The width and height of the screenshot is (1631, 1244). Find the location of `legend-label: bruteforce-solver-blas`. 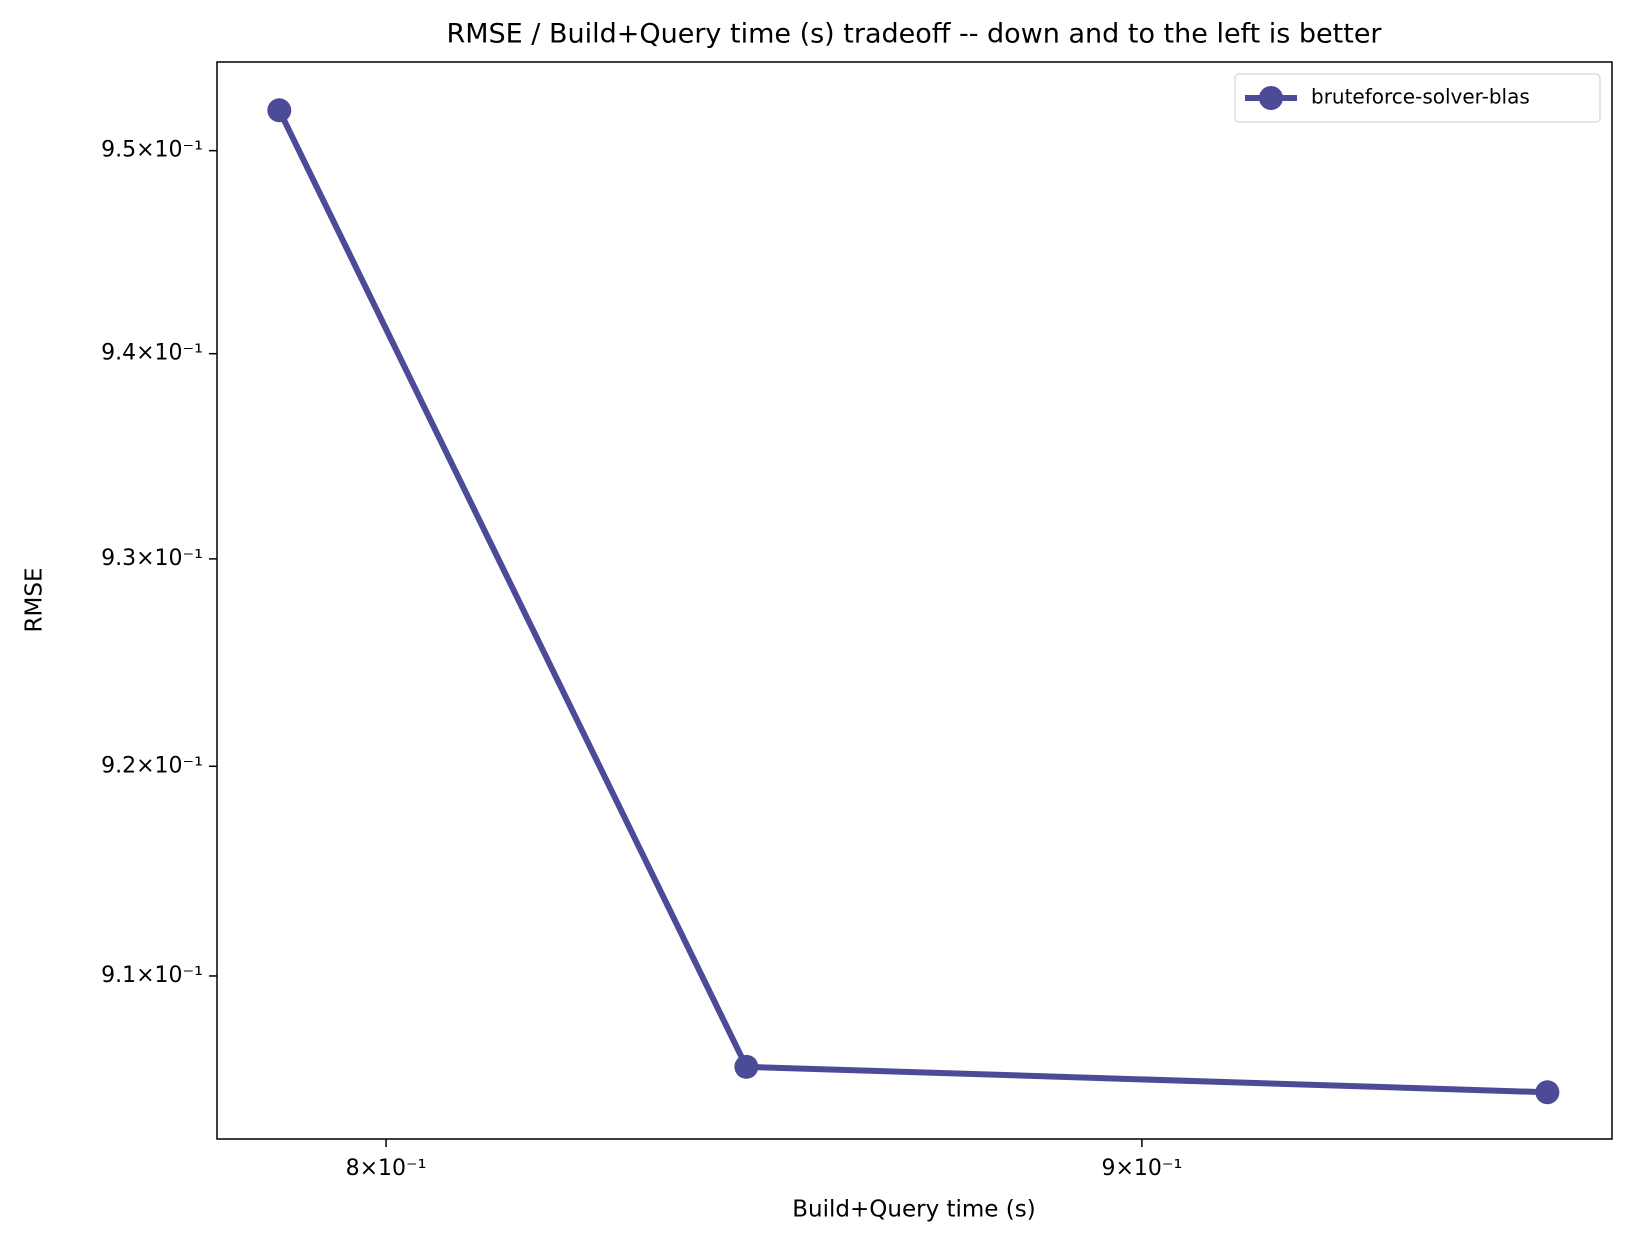

legend-label: bruteforce-solver-blas is located at coordinates (1420, 97).